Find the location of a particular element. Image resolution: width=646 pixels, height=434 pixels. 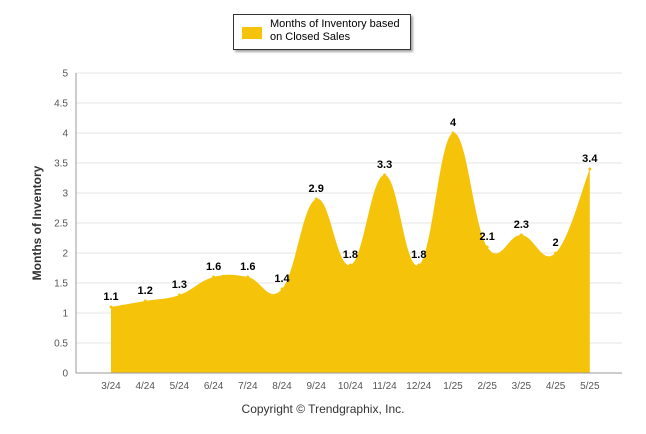

data-label: 3.3 is located at coordinates (384, 165).